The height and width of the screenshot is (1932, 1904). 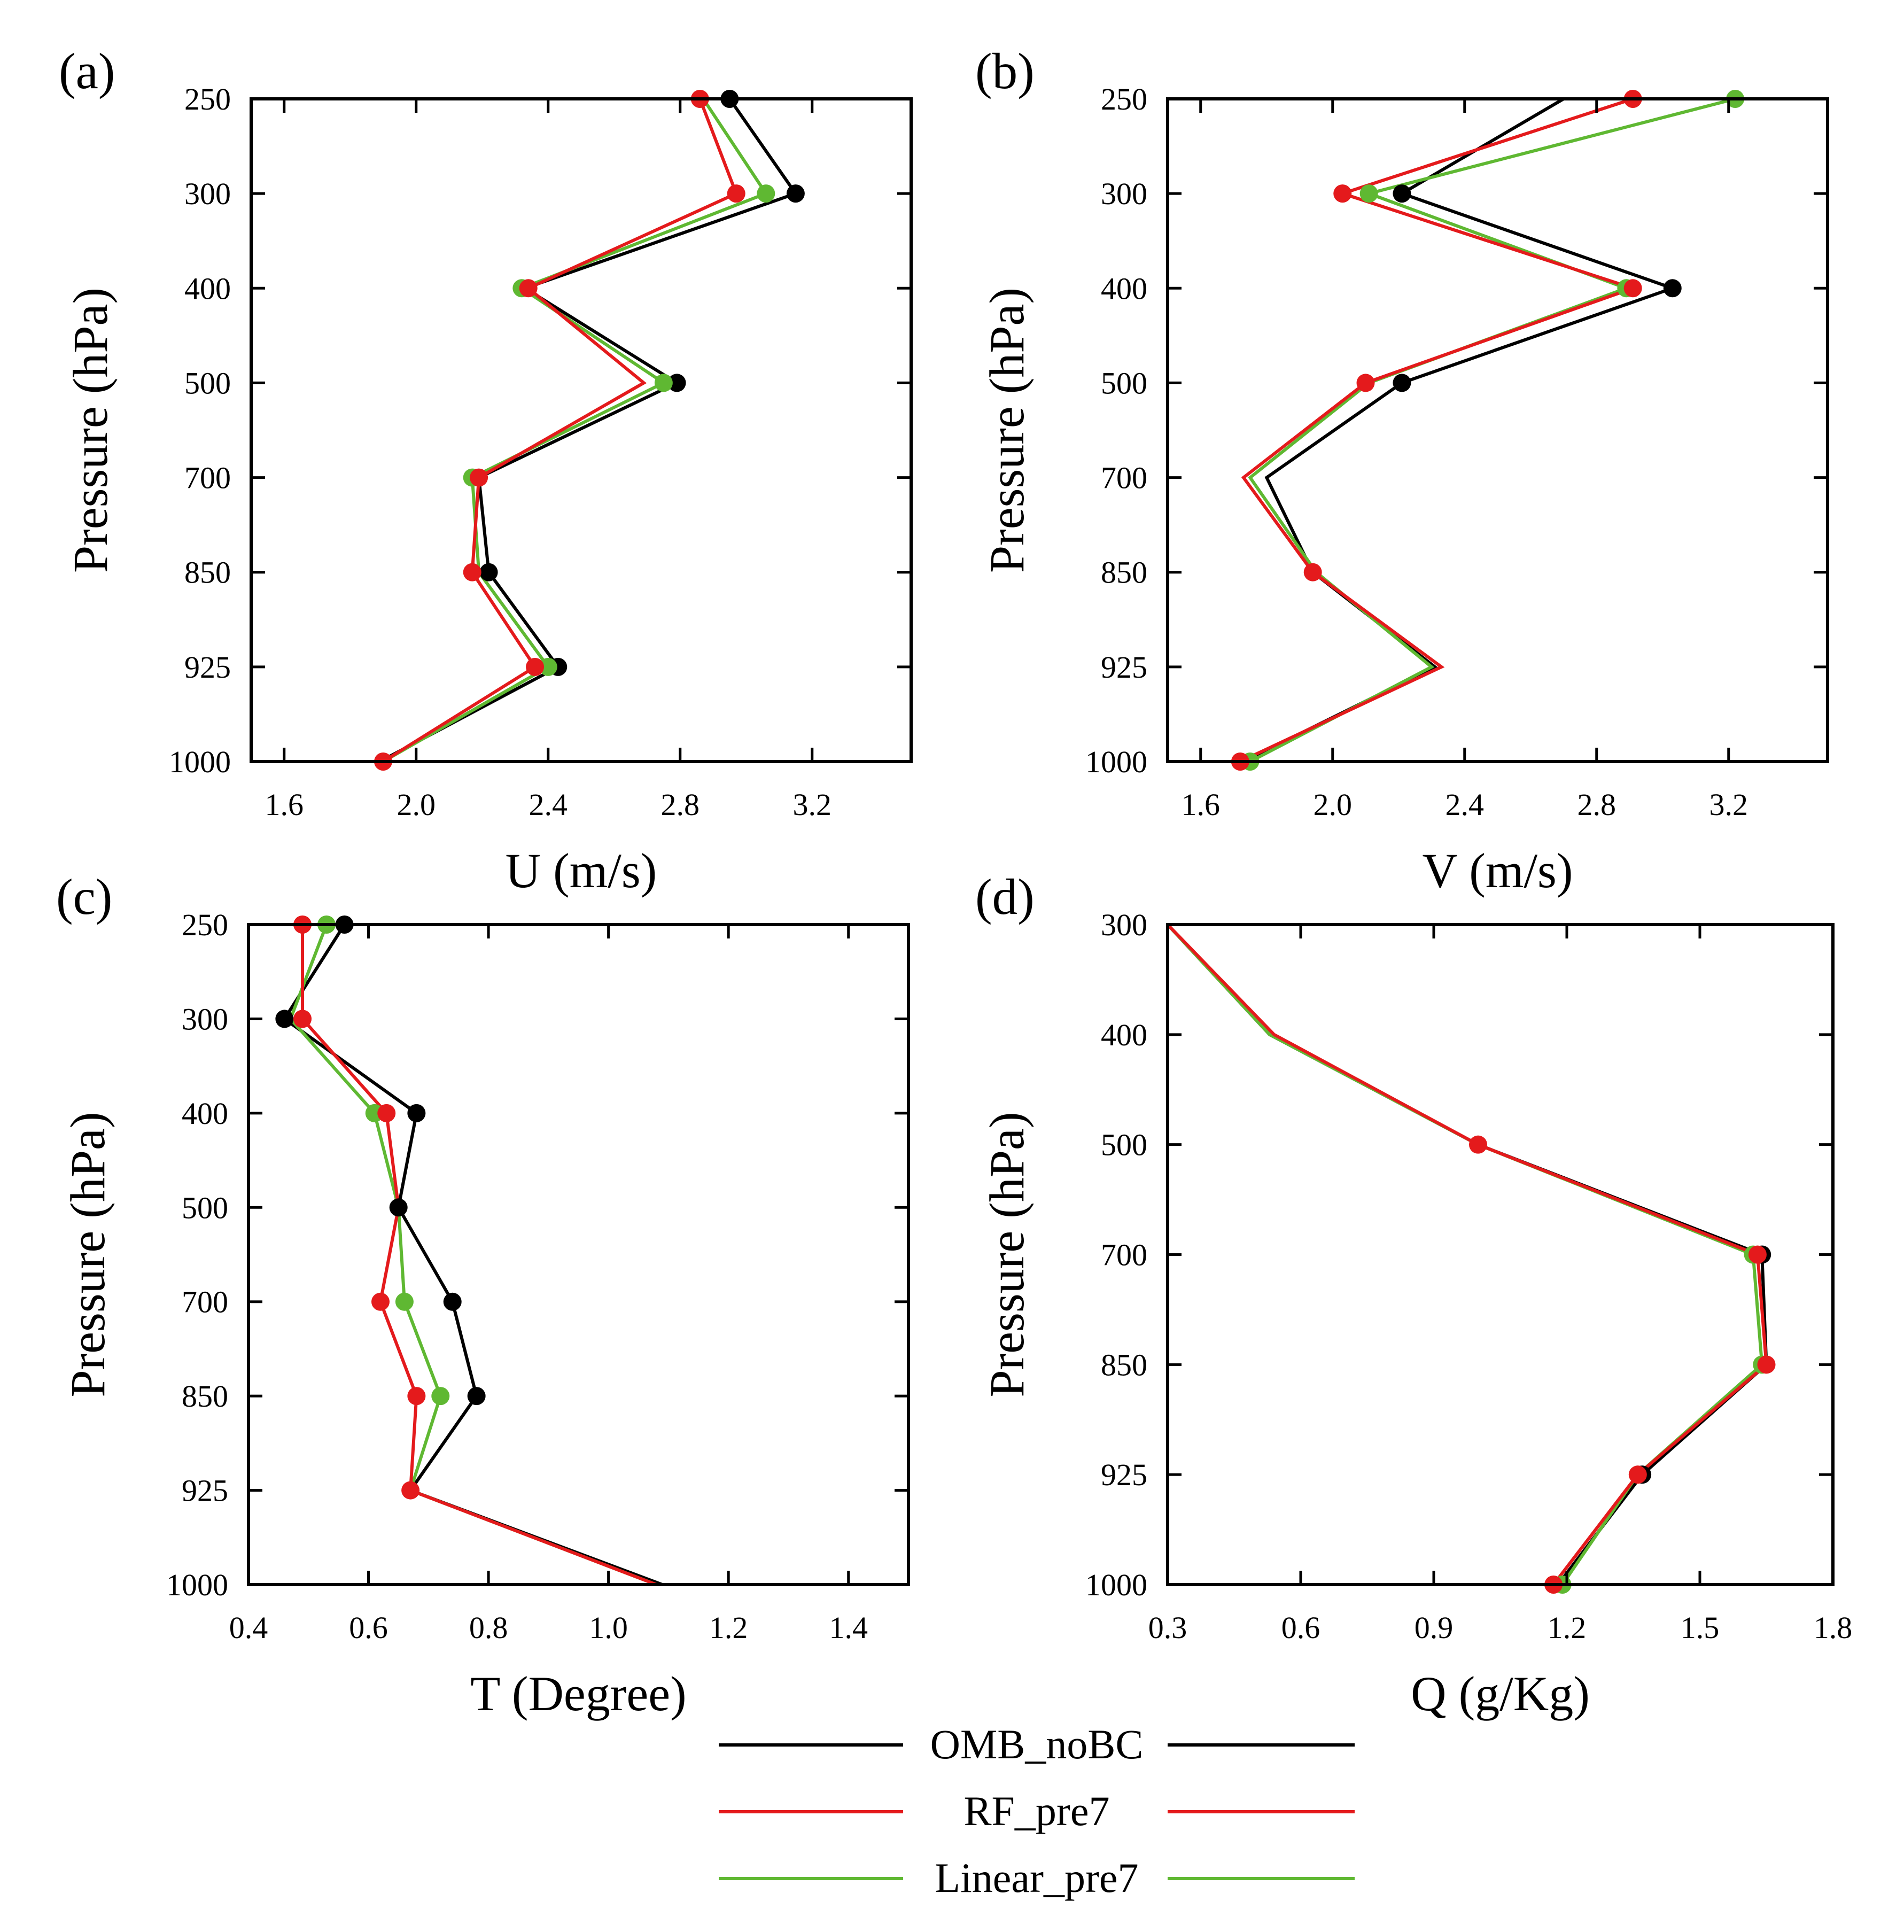 I want to click on panel-b-x-tick-label: 2.4, so click(x=1465, y=804).